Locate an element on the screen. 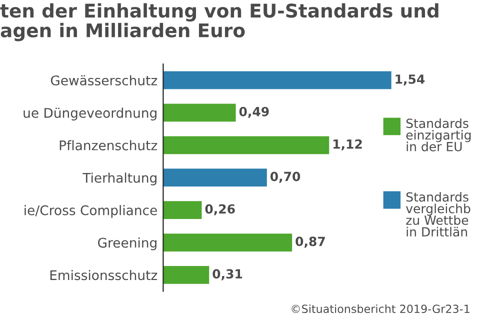  data-label: 1,12 is located at coordinates (347, 144).